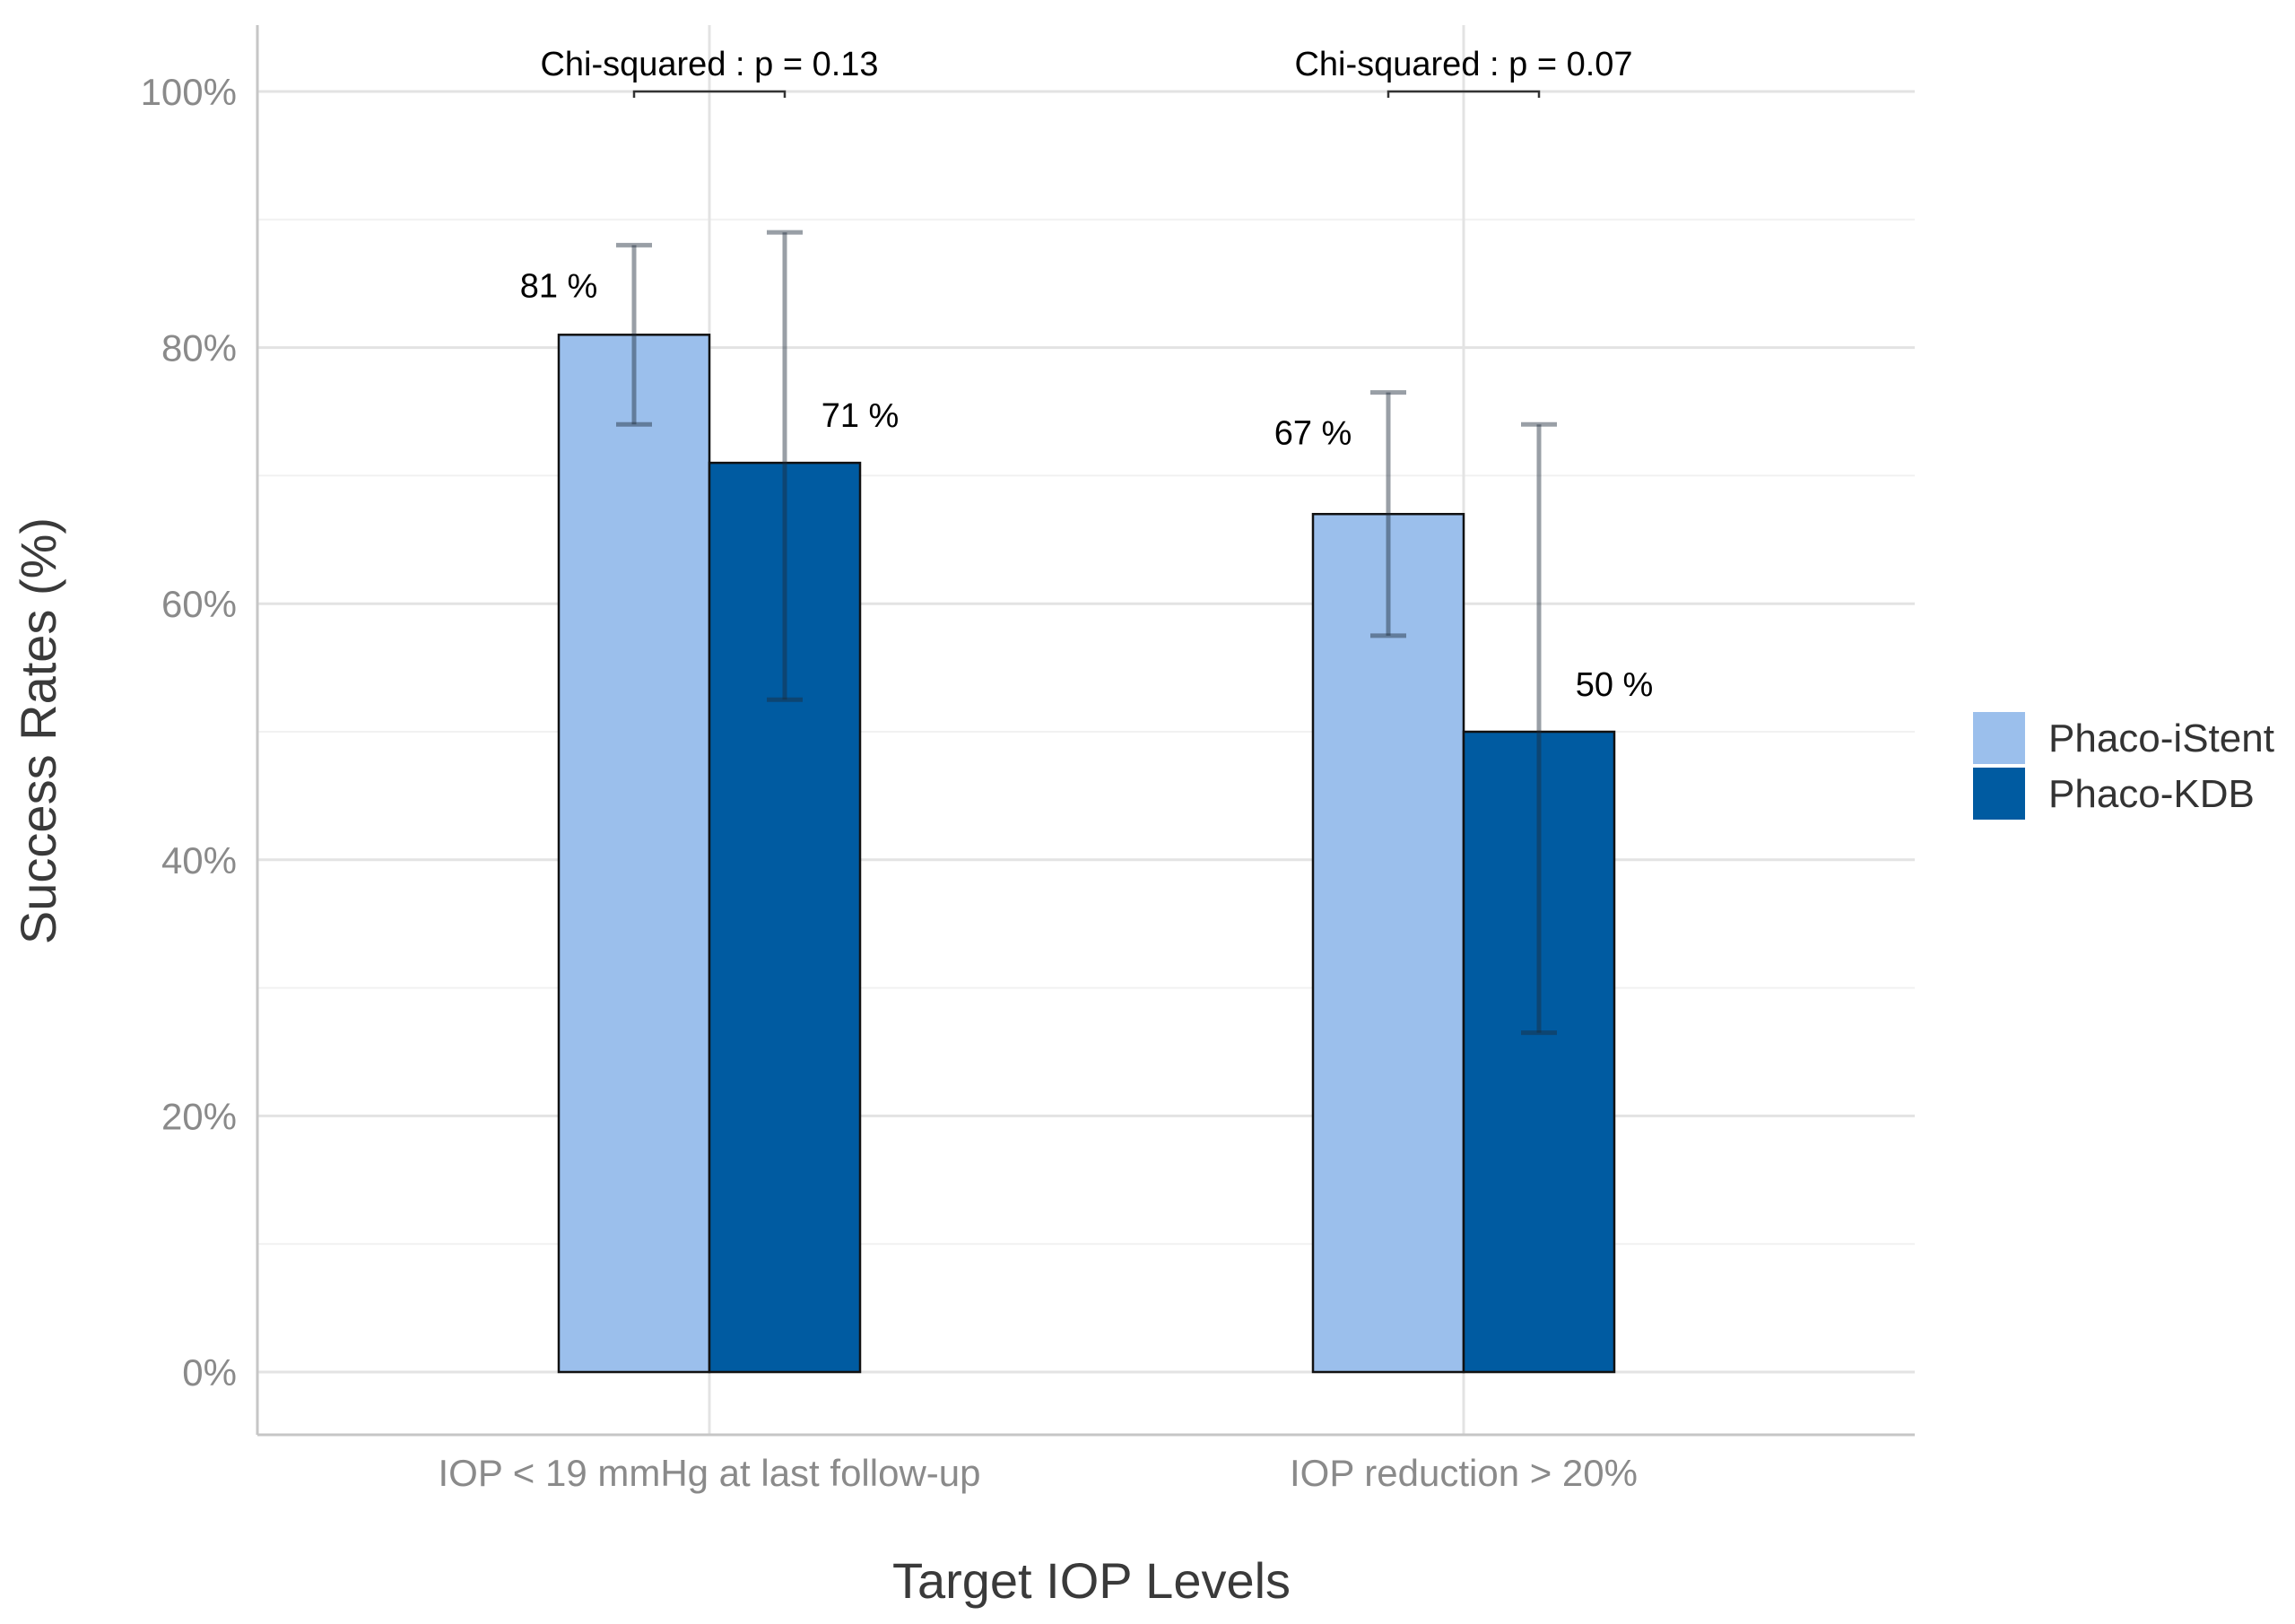 The width and height of the screenshot is (2295, 1624). Describe the element at coordinates (210, 1372) in the screenshot. I see `y-tick-label: 0%` at that location.